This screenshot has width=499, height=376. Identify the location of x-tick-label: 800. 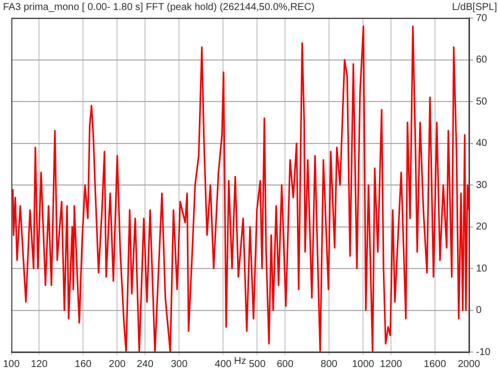
(329, 364).